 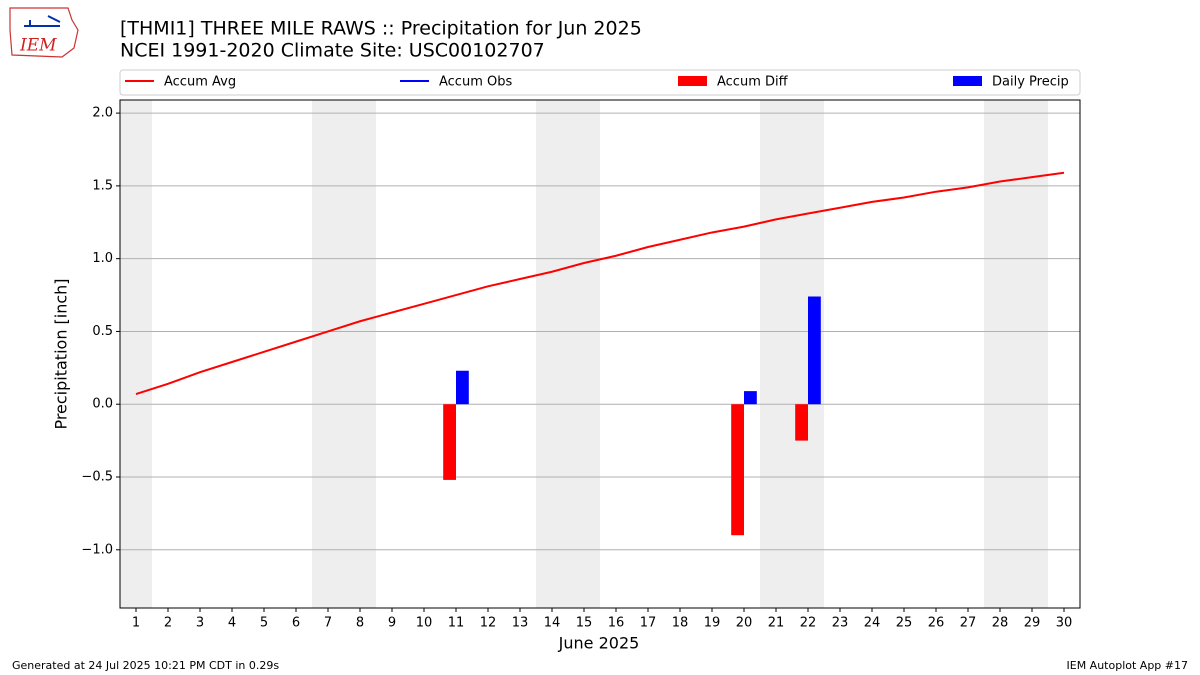 What do you see at coordinates (776, 623) in the screenshot?
I see `x-tick-label: 21` at bounding box center [776, 623].